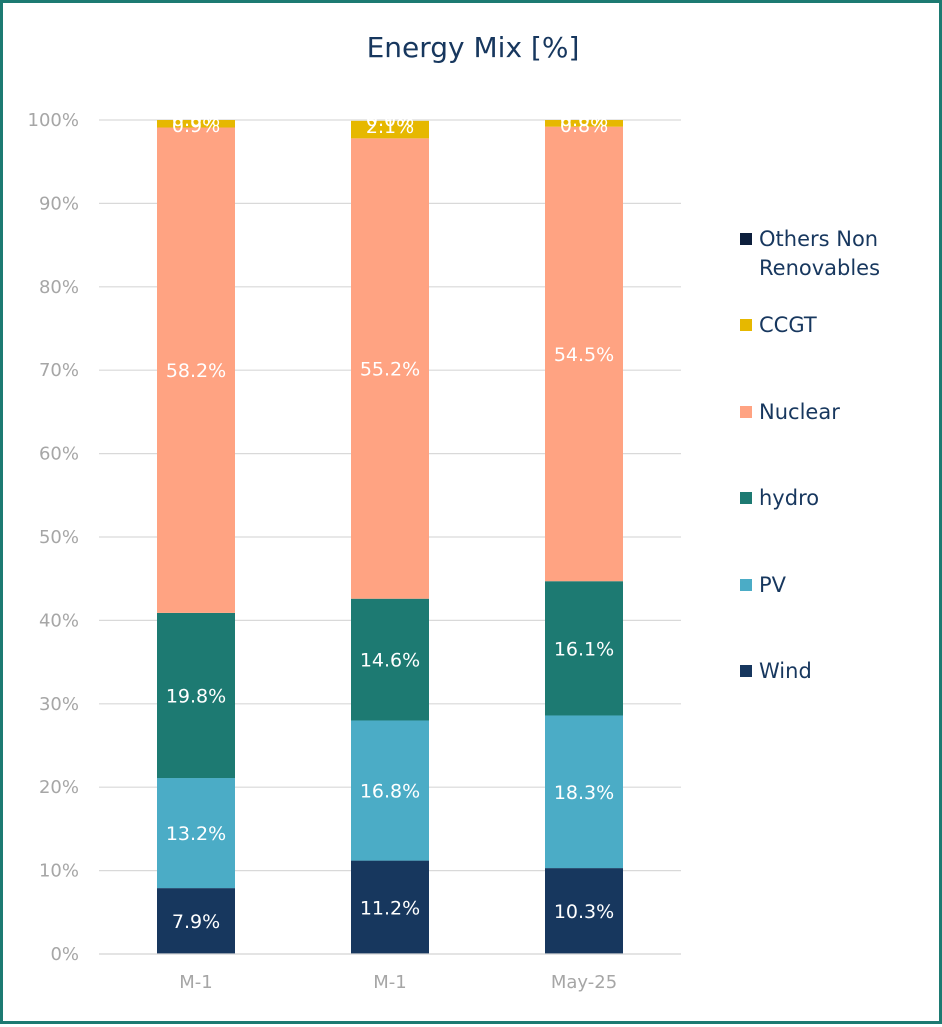 Image resolution: width=942 pixels, height=1027 pixels. I want to click on legend-label-hydro: hydro, so click(789, 498).